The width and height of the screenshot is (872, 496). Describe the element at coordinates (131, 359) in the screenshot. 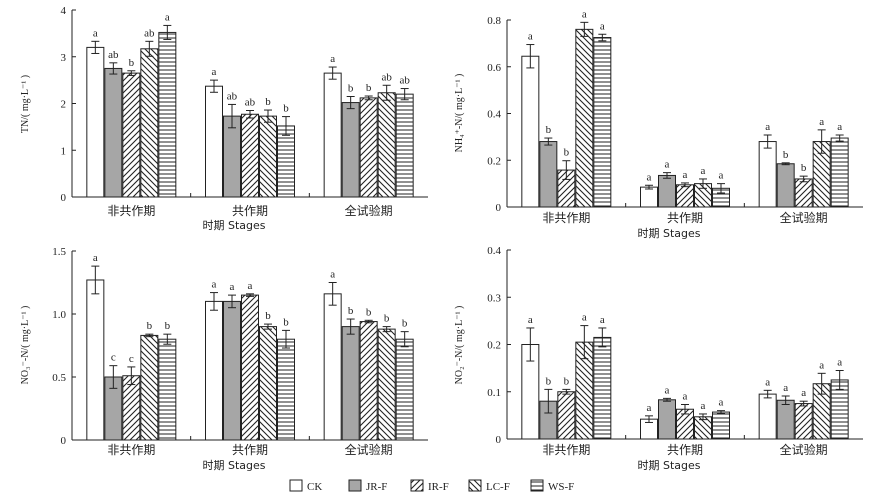

I see `significance-label: c` at that location.